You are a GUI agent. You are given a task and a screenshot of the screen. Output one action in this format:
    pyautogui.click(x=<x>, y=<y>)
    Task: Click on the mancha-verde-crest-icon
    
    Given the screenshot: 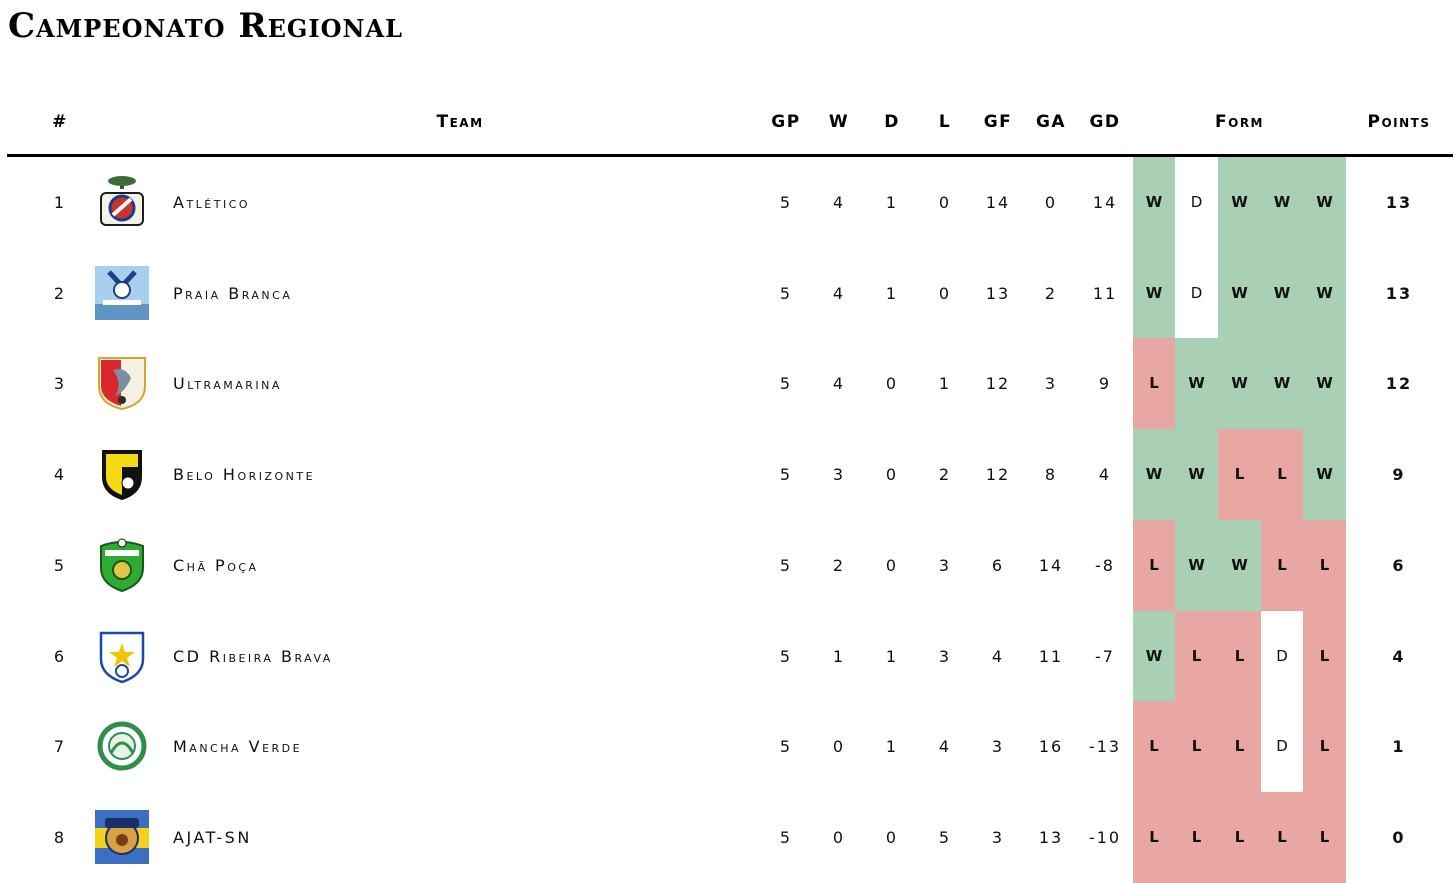 What is the action you would take?
    pyautogui.click(x=122, y=746)
    